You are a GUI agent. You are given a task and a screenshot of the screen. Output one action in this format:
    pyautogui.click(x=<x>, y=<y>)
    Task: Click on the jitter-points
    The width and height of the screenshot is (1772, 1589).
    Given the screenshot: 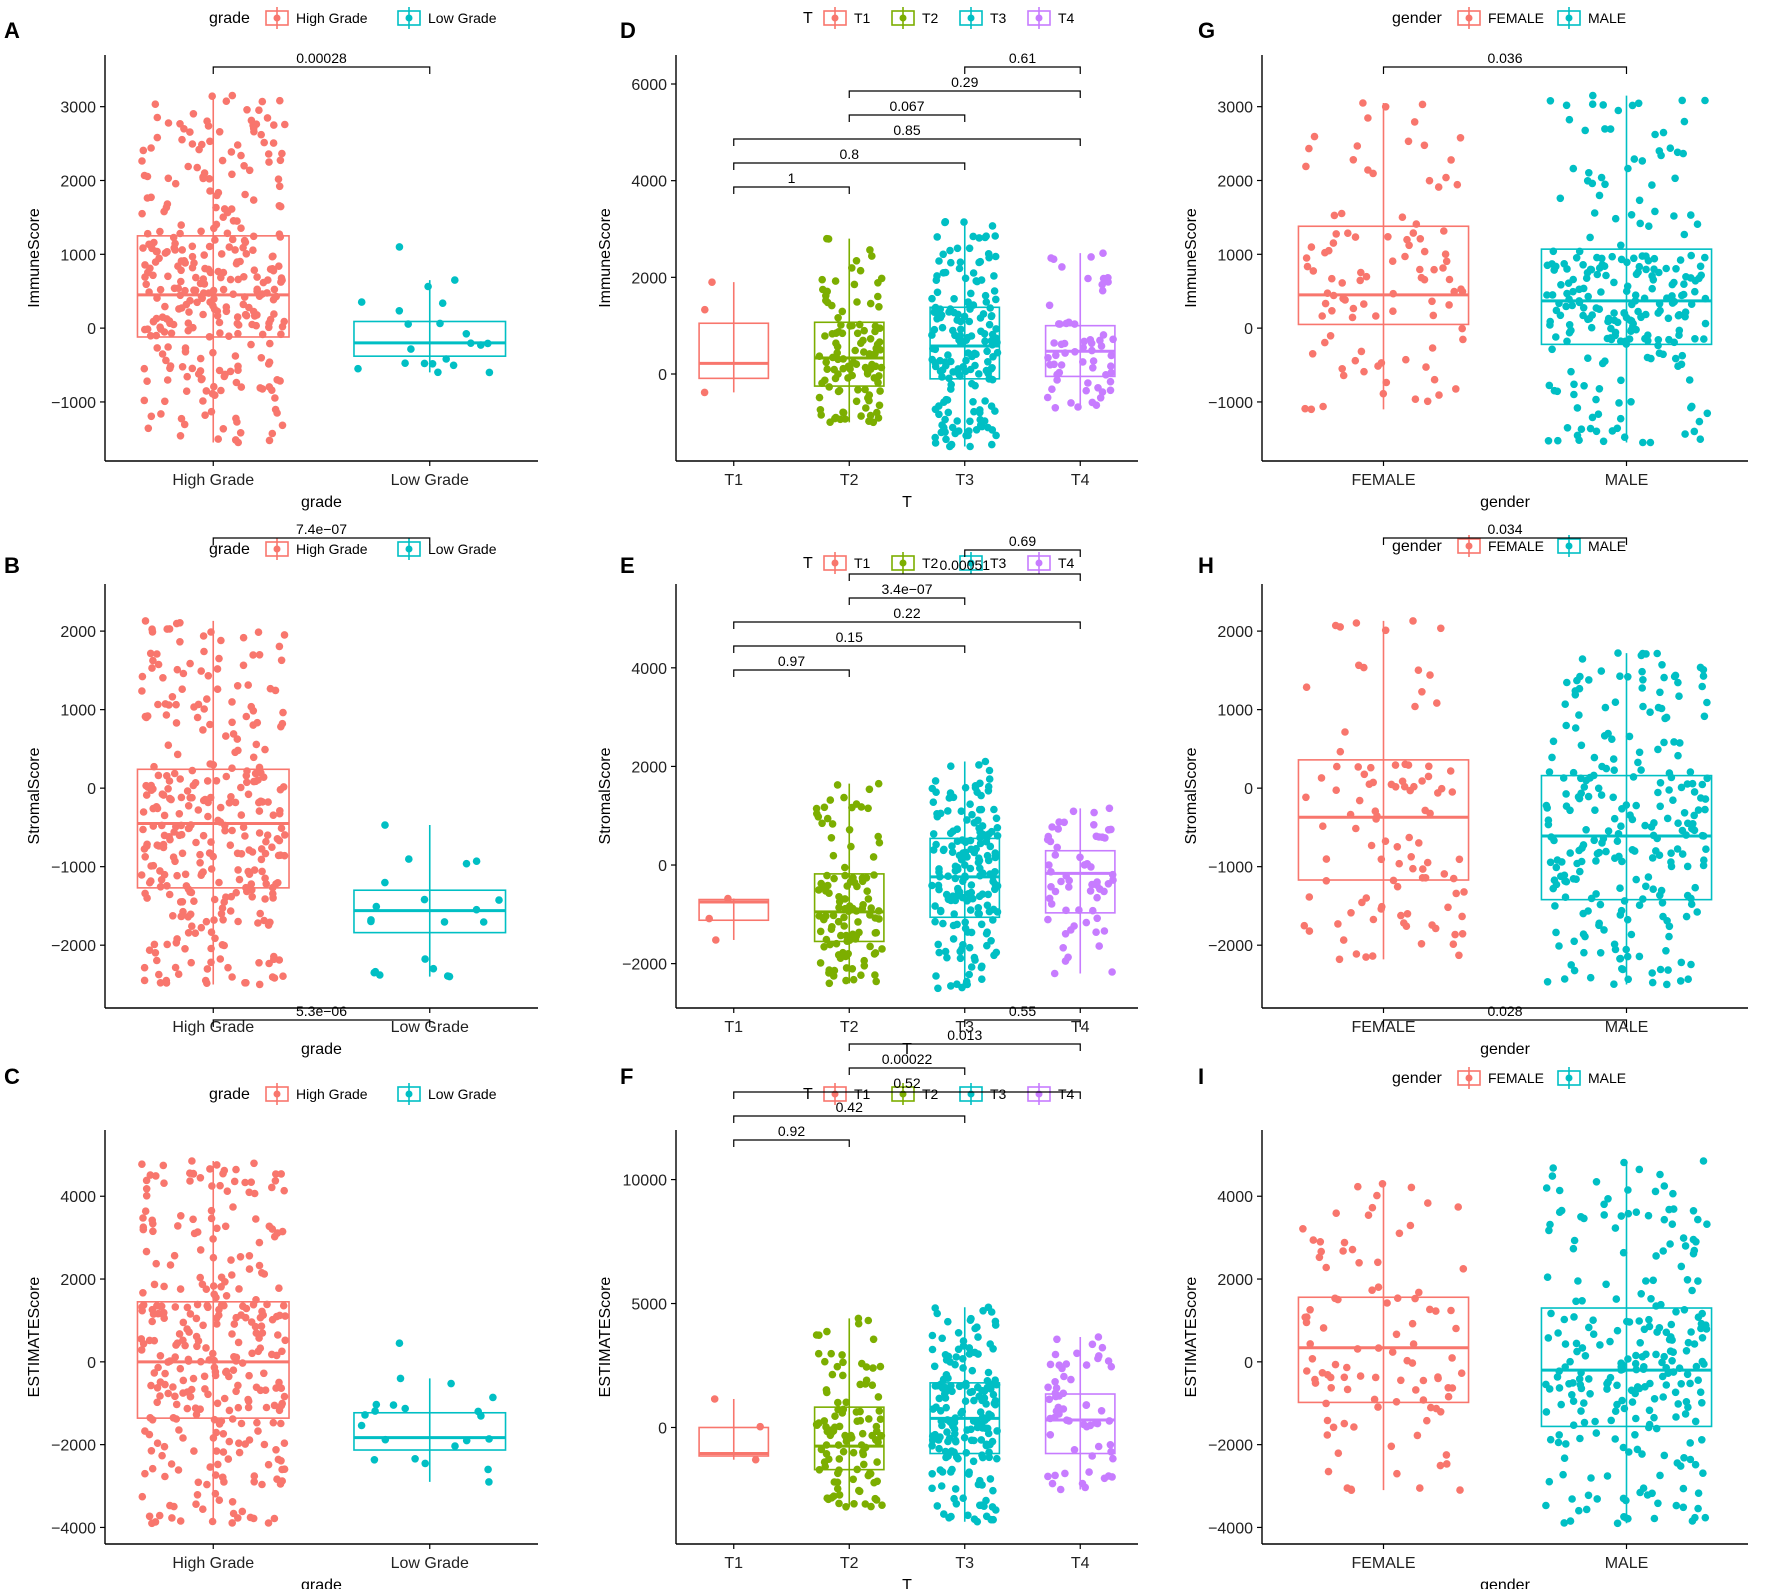 What is the action you would take?
    pyautogui.click(x=213, y=269)
    